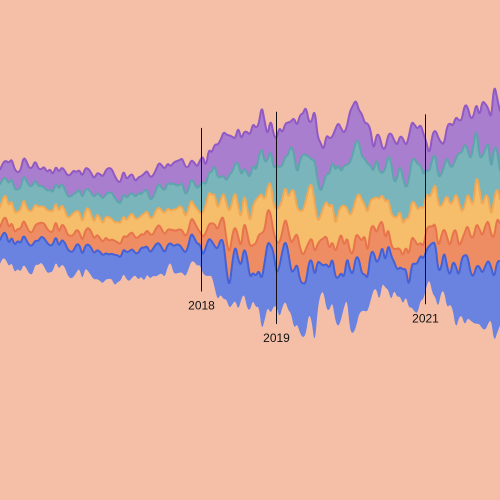  I want to click on stream-edge-teal, so click(250, 167).